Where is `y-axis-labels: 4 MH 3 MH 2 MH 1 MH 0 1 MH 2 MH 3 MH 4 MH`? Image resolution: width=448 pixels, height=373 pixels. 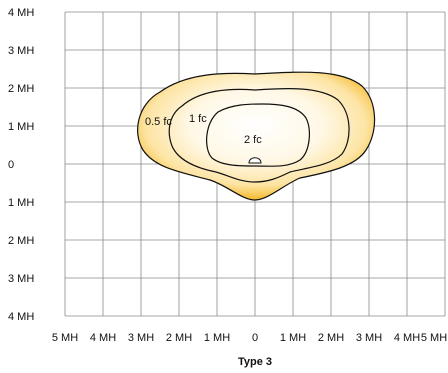
y-axis-labels: 4 MH 3 MH 2 MH 1 MH 0 1 MH 2 MH 3 MH 4 MH is located at coordinates (21, 165).